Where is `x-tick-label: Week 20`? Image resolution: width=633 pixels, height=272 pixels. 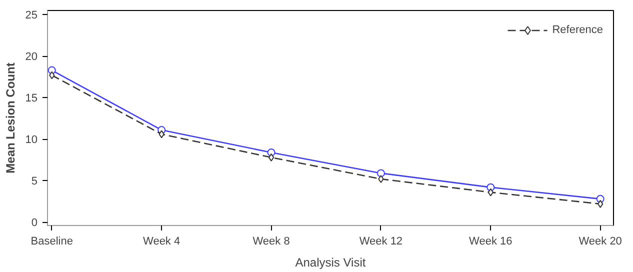 x-tick-label: Week 20 is located at coordinates (600, 242).